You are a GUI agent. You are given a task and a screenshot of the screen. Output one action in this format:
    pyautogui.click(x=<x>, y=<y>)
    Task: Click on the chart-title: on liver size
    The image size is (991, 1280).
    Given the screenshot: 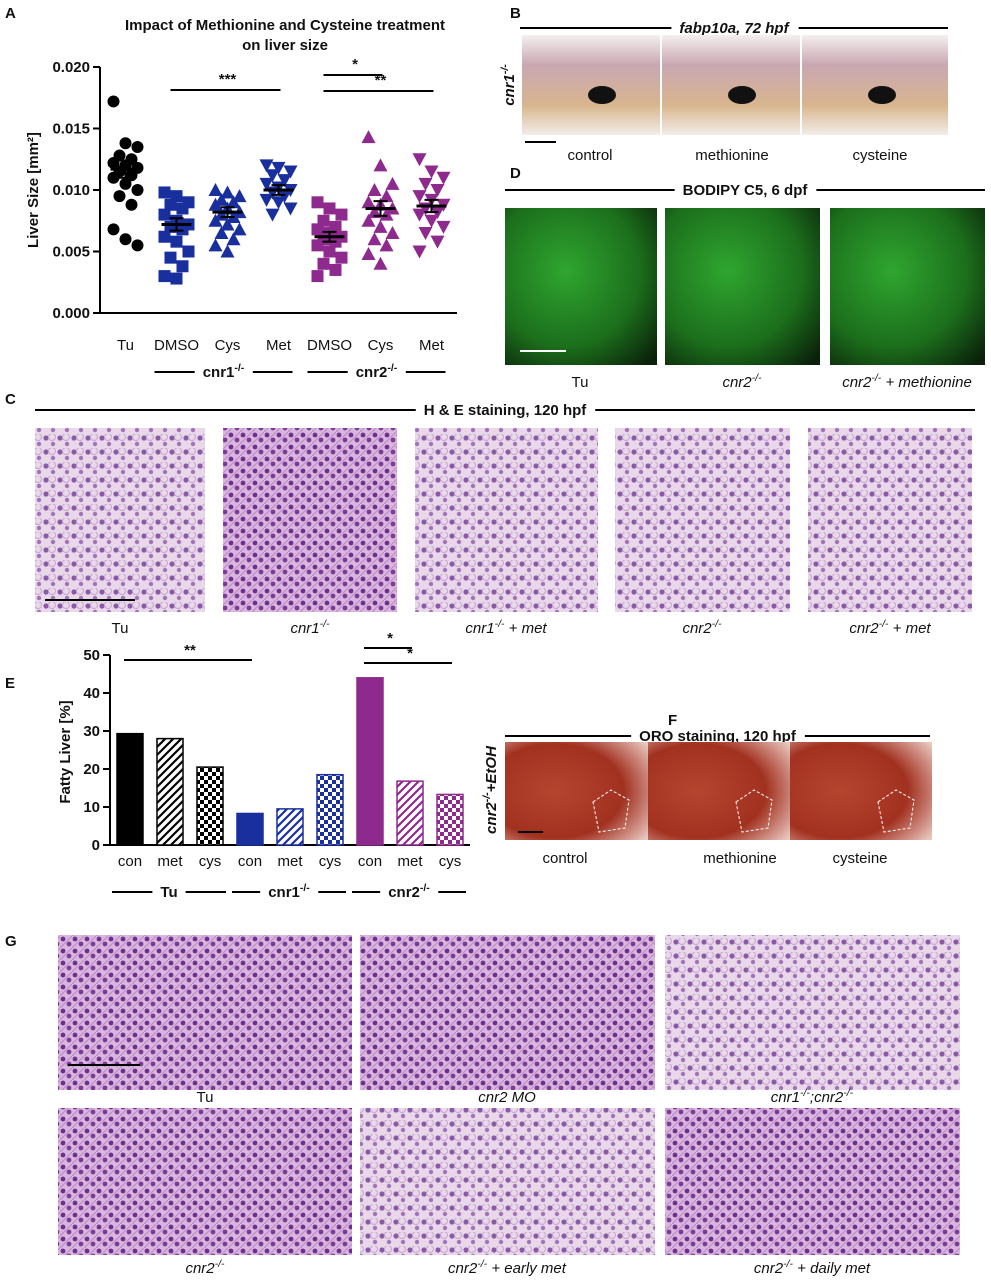 What is the action you would take?
    pyautogui.click(x=285, y=45)
    